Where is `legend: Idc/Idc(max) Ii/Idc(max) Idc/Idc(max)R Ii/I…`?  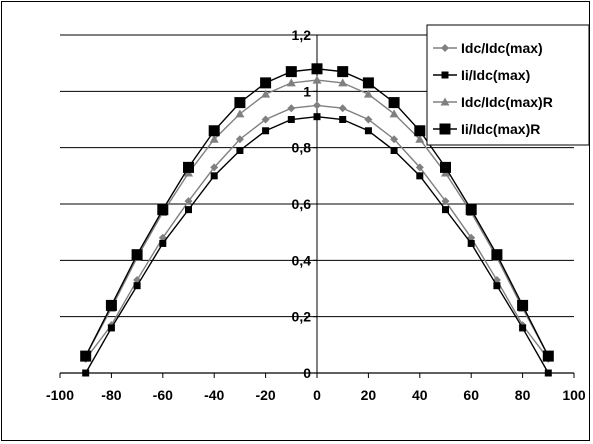
legend: Idc/Idc(max) Ii/Idc(max) Idc/Idc(max)R Ii/I… is located at coordinates (508, 85).